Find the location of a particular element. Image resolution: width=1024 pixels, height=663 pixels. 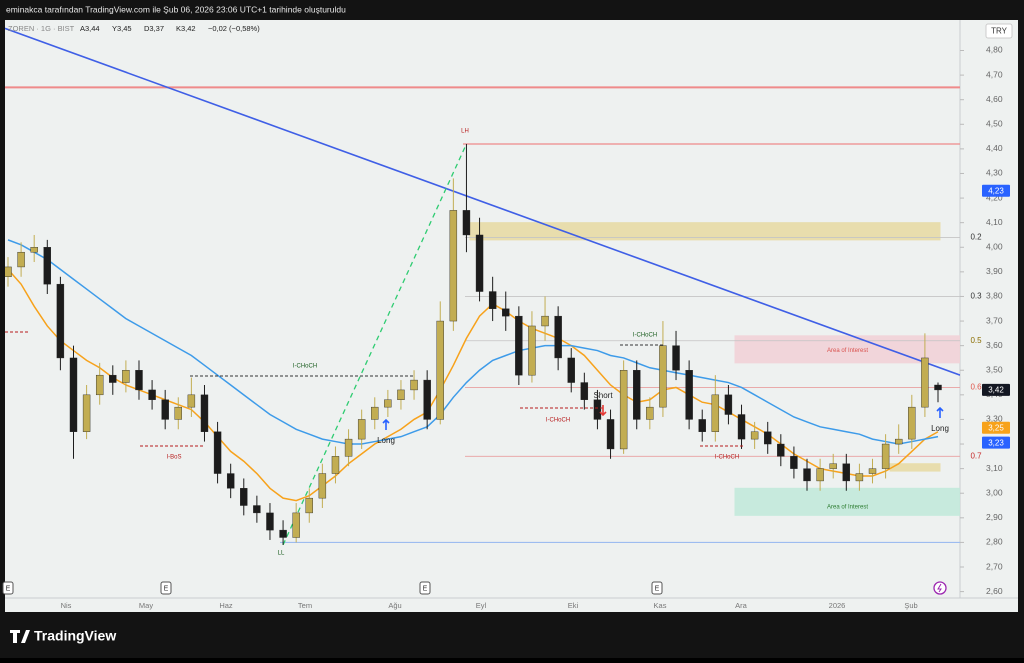

fib-label: 0.2 is located at coordinates (976, 237).